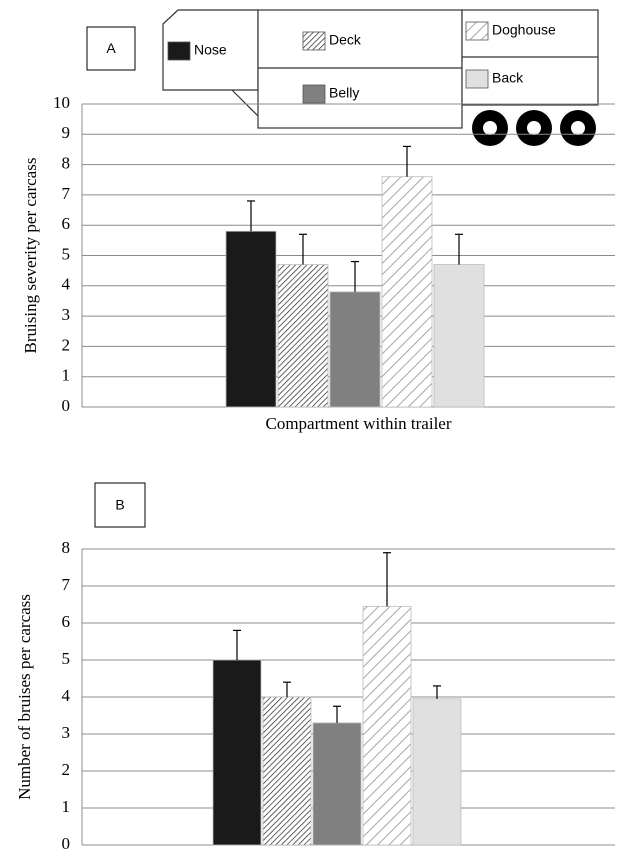  I want to click on x-axis-title: Compartment within trailer, so click(358, 423).